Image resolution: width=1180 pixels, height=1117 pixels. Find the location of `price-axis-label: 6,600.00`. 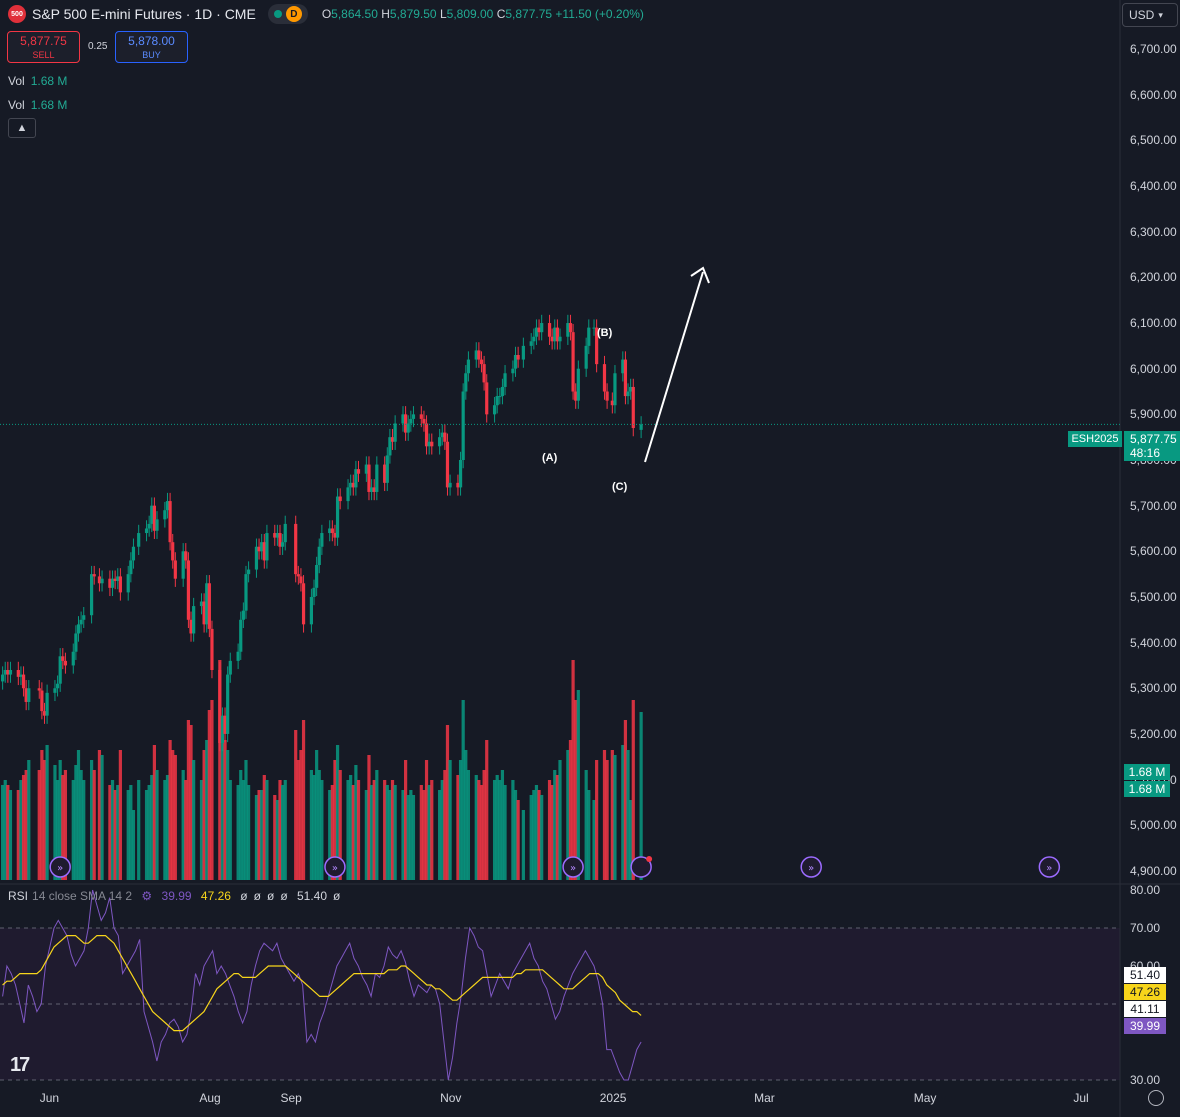

price-axis-label: 6,600.00 is located at coordinates (1153, 94).